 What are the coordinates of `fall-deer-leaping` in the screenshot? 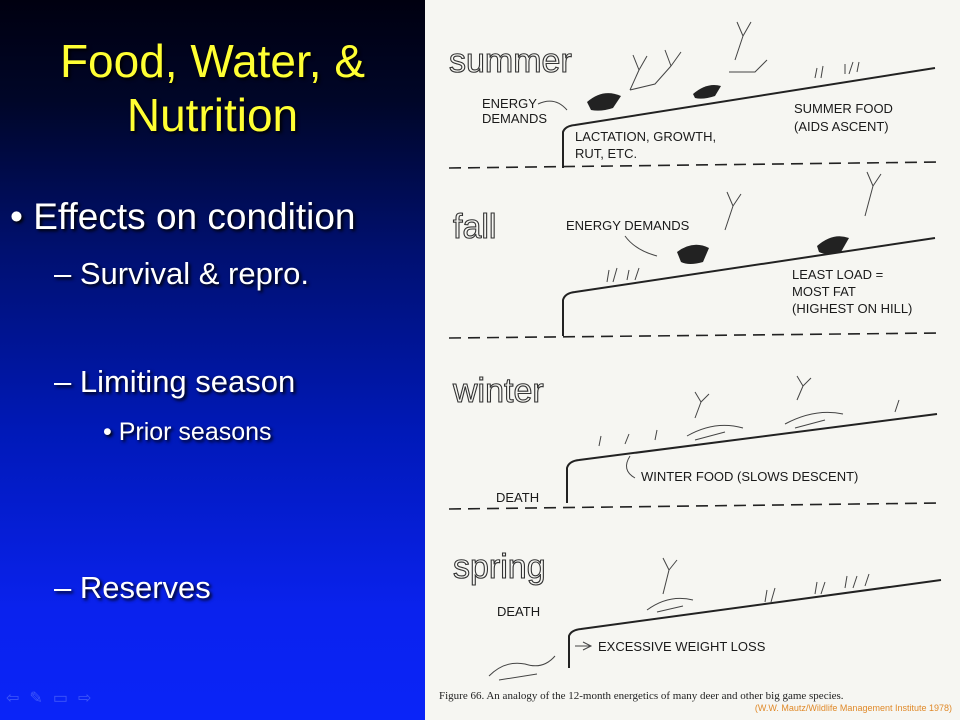 It's located at (833, 245).